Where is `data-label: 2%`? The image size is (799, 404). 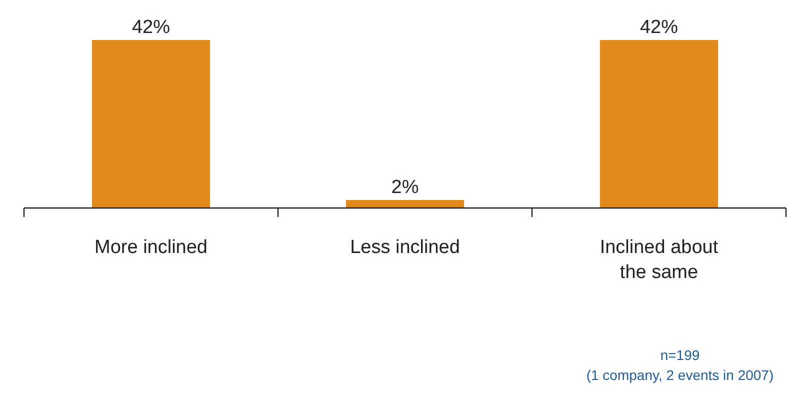 data-label: 2% is located at coordinates (405, 187).